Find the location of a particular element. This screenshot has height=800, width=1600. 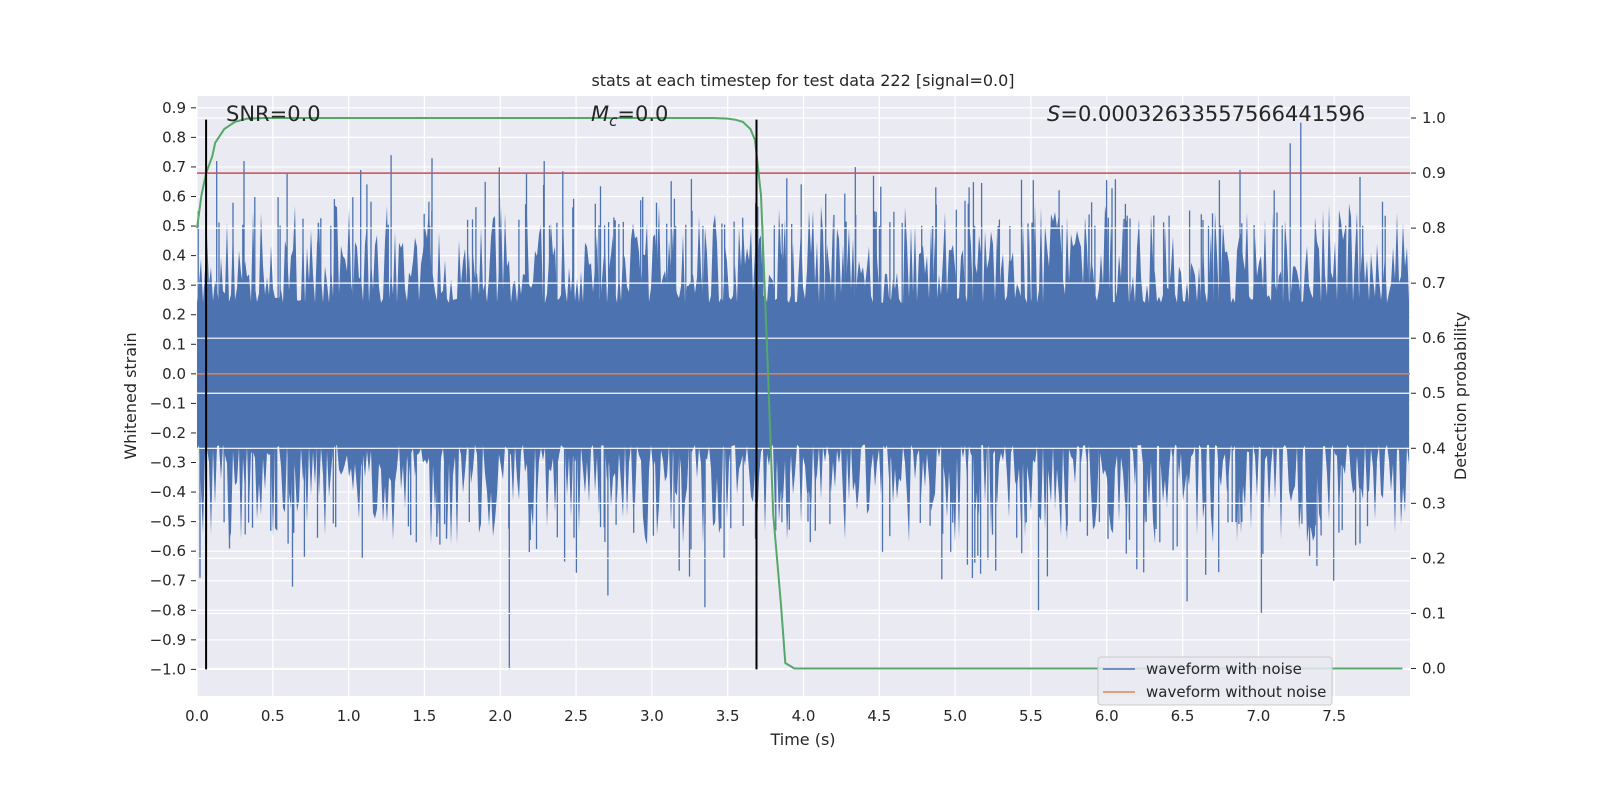

x-tick-label: 6.5 is located at coordinates (1183, 716).